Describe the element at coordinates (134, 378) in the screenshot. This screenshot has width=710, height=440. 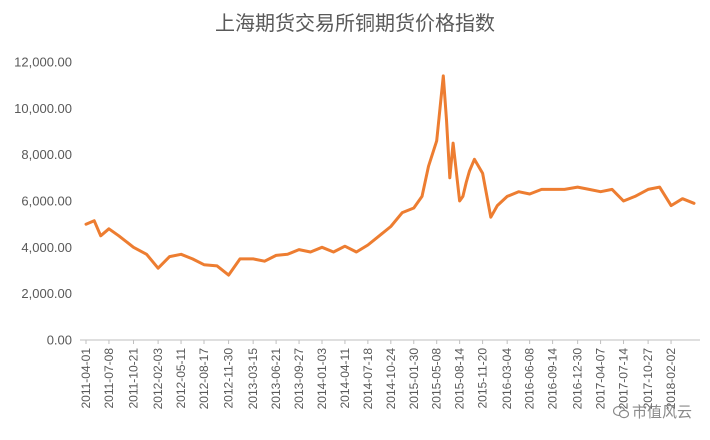
I see `x-tick-label: 2011-10-21` at that location.